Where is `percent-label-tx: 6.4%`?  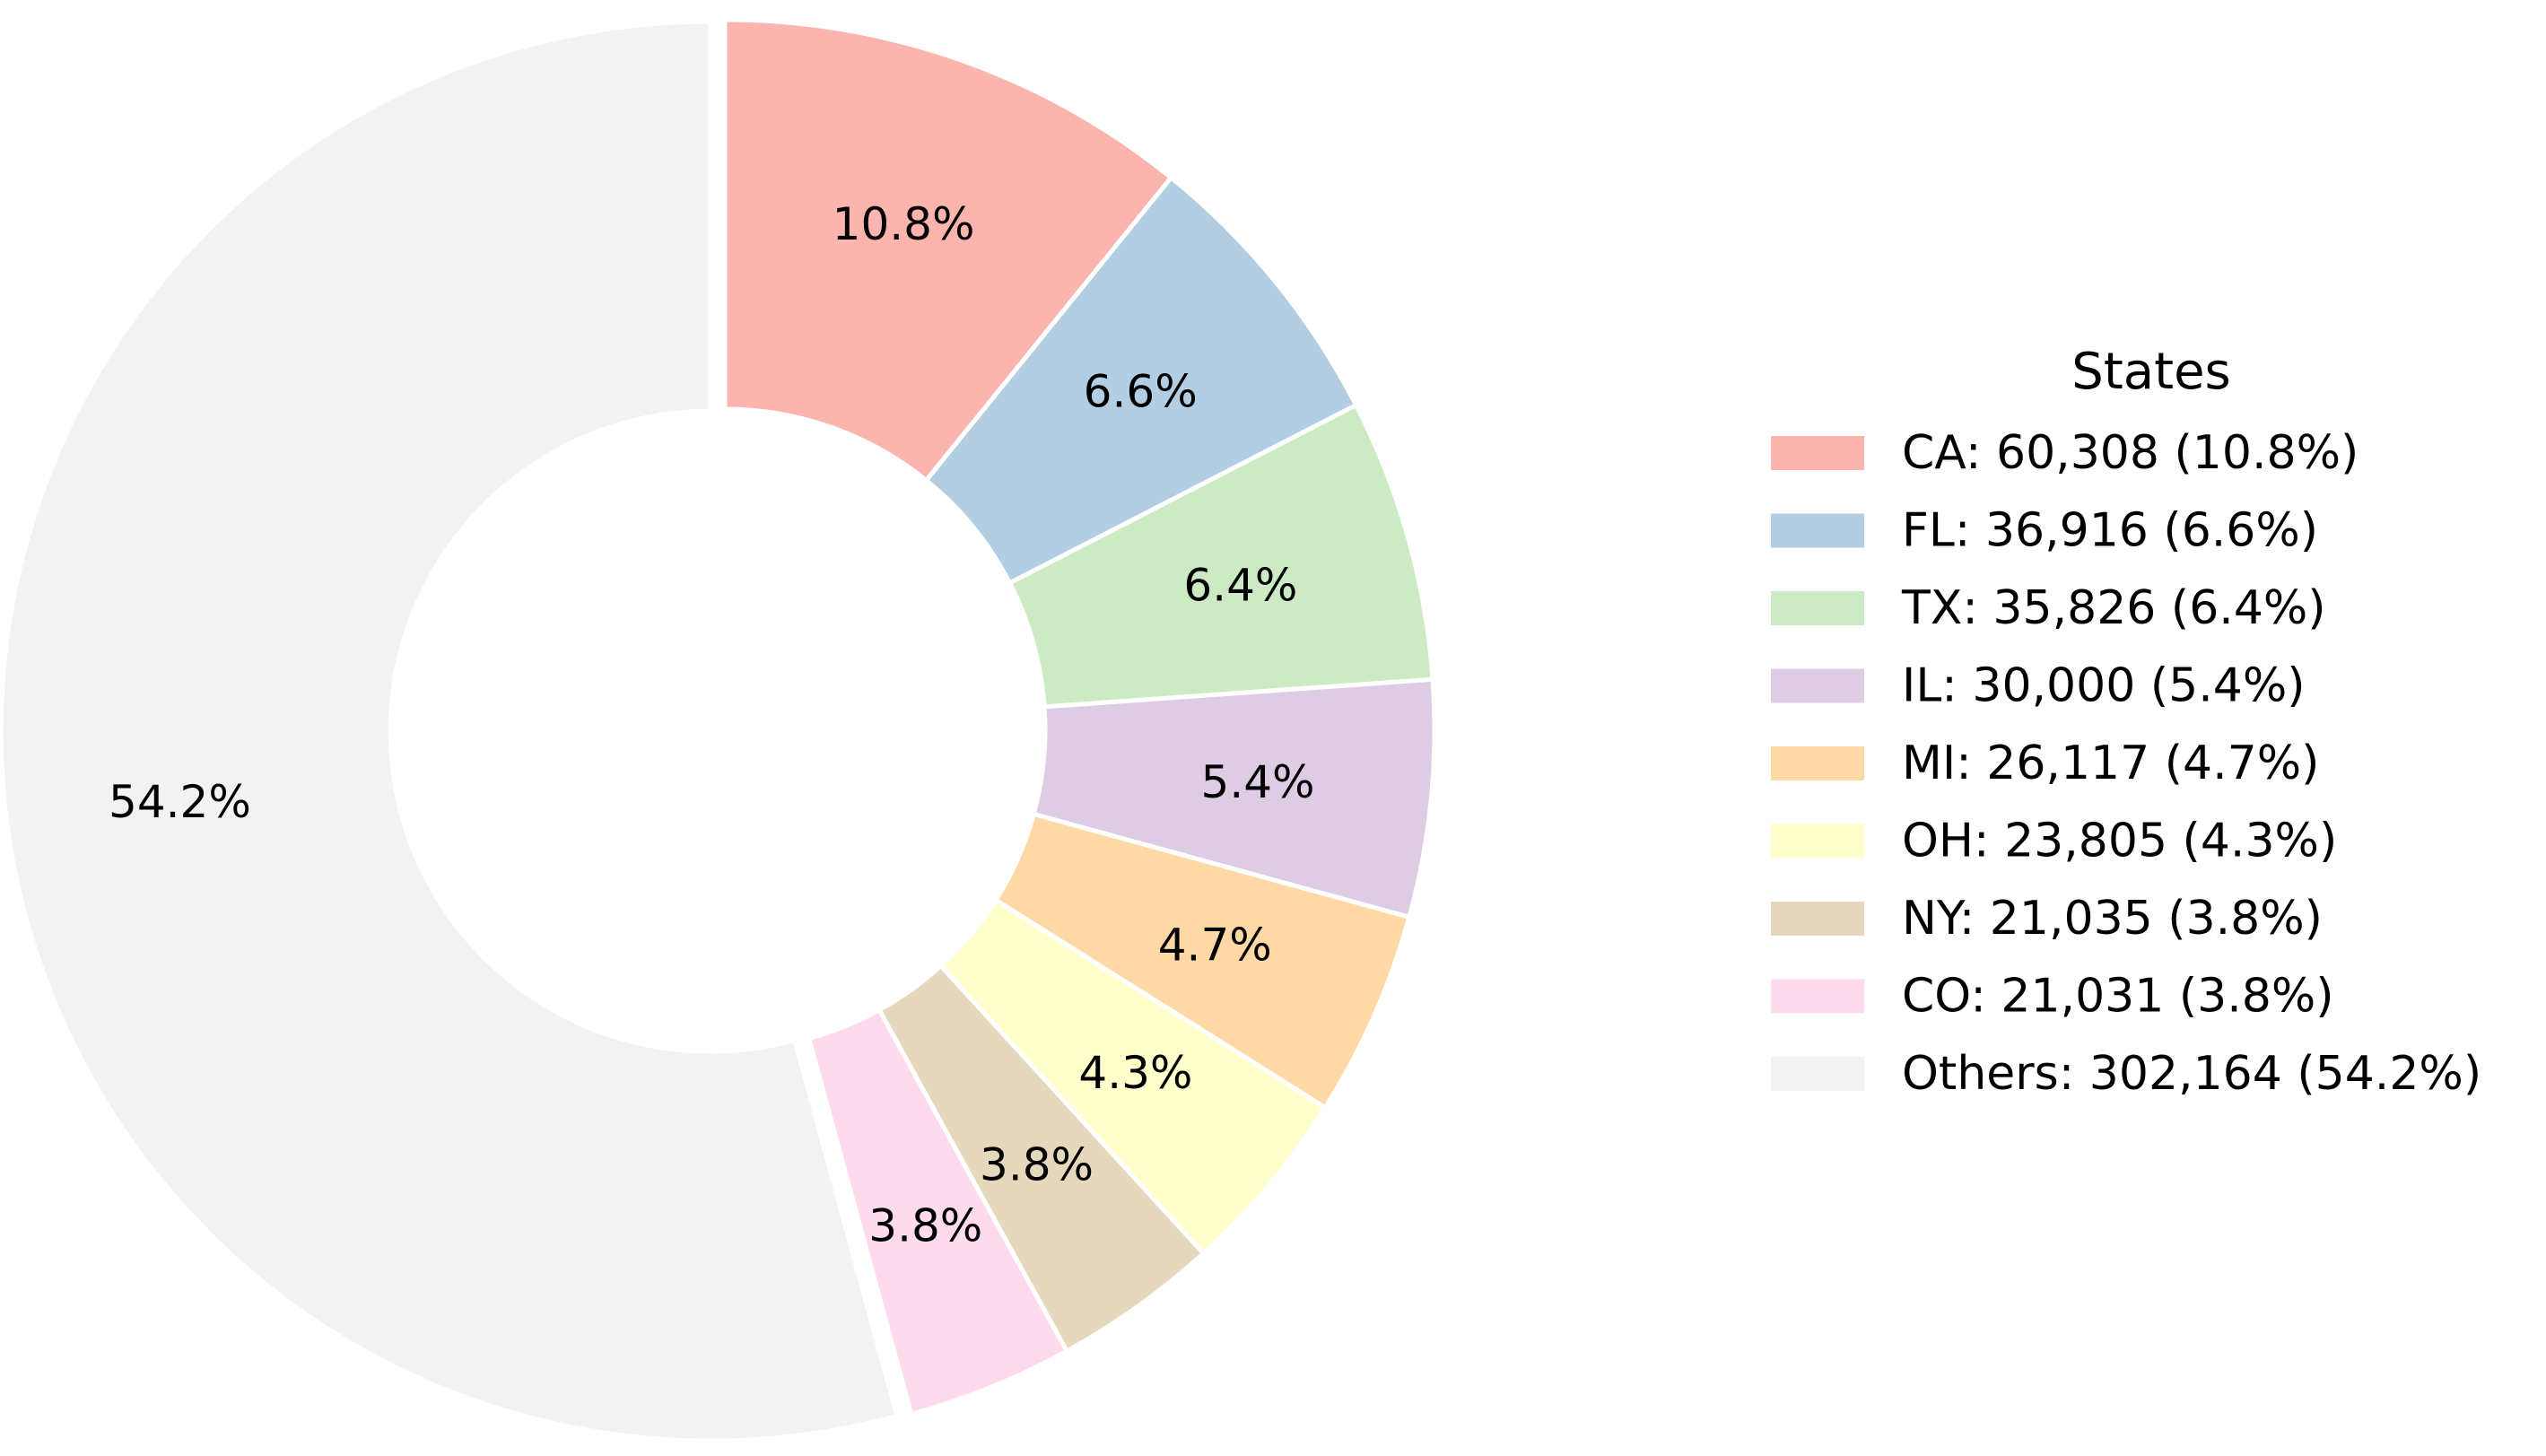 percent-label-tx: 6.4% is located at coordinates (1240, 585).